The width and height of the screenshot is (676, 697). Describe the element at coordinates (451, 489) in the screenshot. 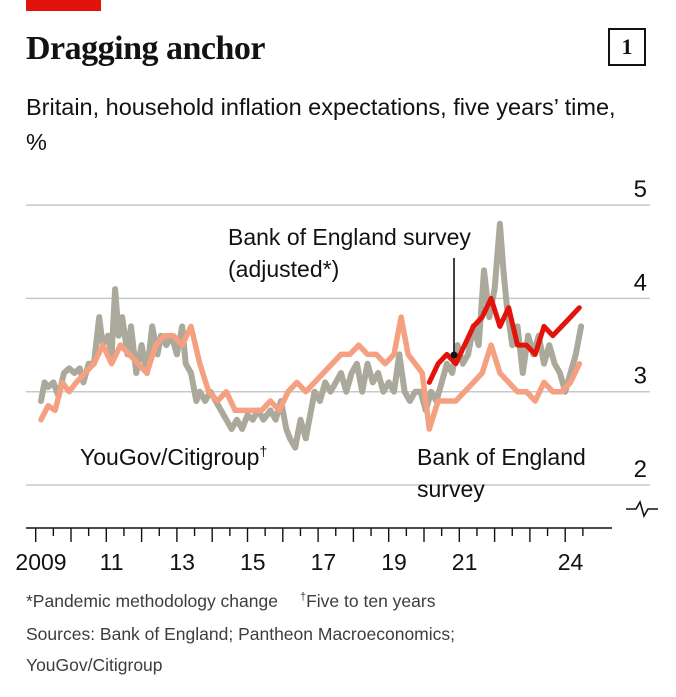

I see `label-boe-line2: survey` at that location.